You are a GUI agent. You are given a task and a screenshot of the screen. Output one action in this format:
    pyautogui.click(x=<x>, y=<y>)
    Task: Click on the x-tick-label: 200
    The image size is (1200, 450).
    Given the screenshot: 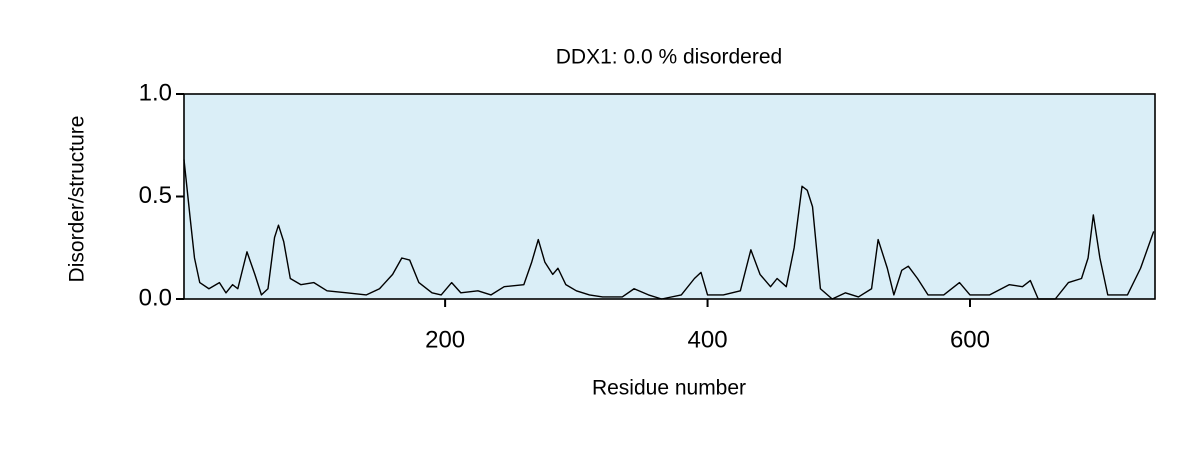 What is the action you would take?
    pyautogui.click(x=445, y=339)
    